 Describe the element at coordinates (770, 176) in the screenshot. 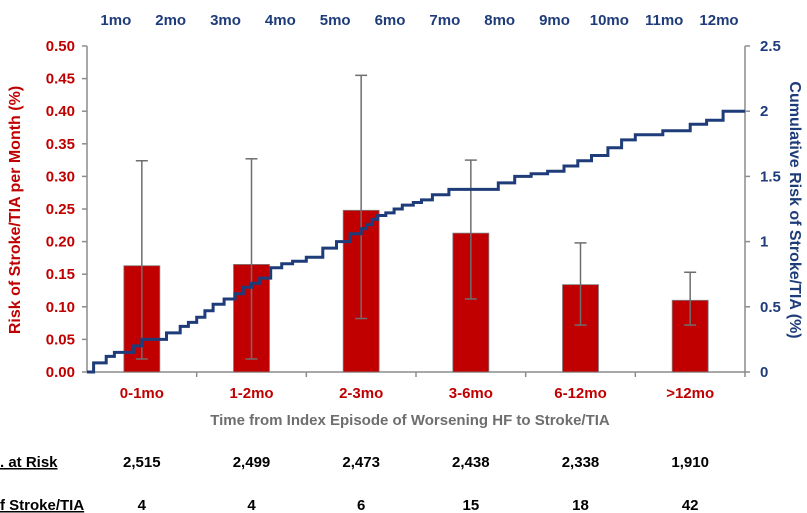

I see `y-right-tick-label: 1.5` at that location.